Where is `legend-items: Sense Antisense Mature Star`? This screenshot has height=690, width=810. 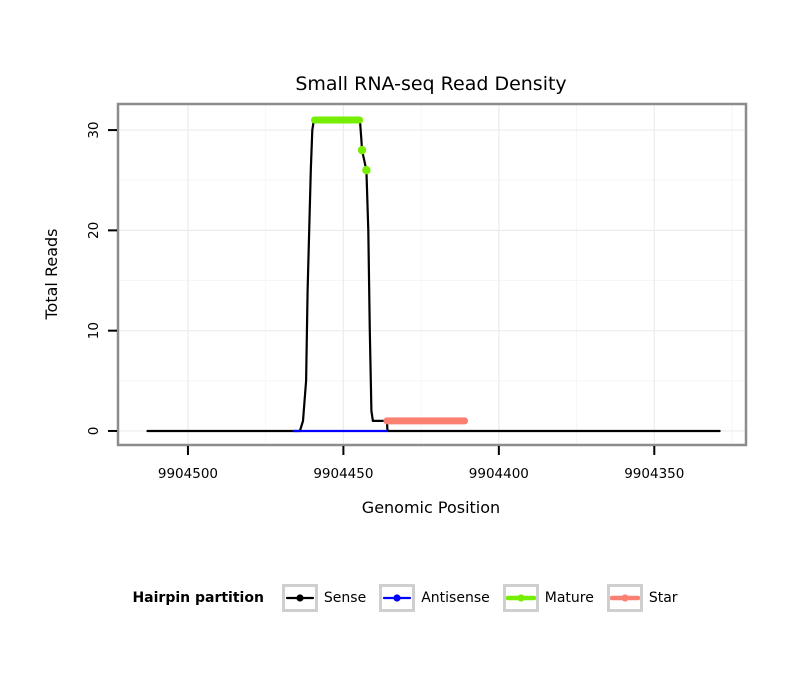 legend-items: Sense Antisense Mature Star is located at coordinates (479, 598).